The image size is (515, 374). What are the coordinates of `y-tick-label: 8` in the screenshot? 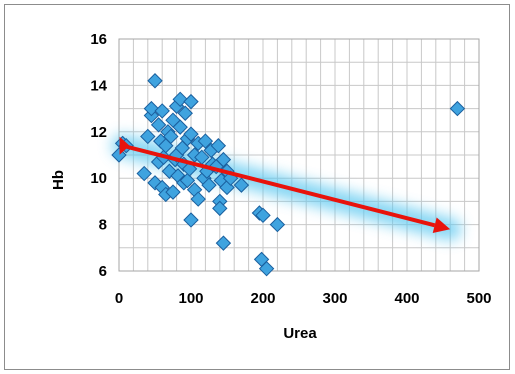 It's located at (103, 225).